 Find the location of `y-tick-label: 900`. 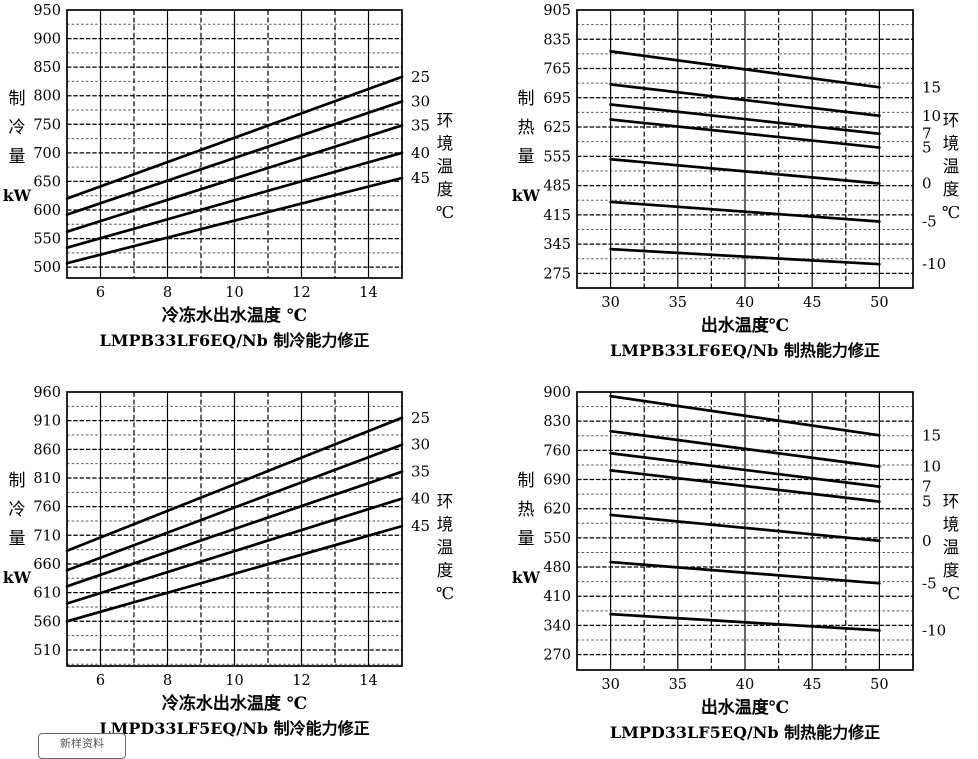

y-tick-label: 900 is located at coordinates (557, 393).